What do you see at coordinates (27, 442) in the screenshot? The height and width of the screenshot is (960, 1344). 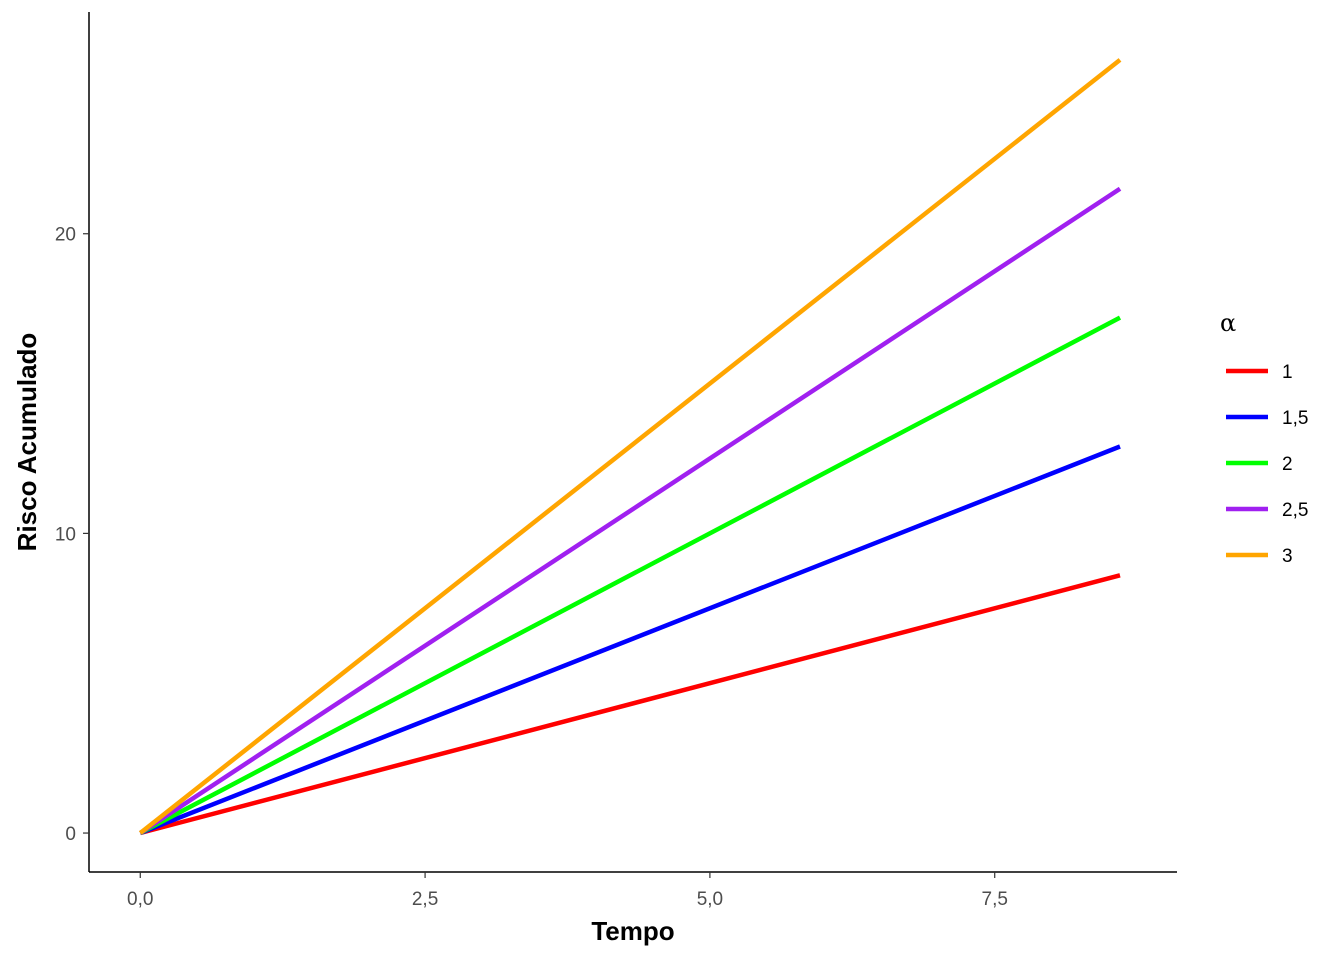 I see `y-axis-title: Risco Acumulado` at bounding box center [27, 442].